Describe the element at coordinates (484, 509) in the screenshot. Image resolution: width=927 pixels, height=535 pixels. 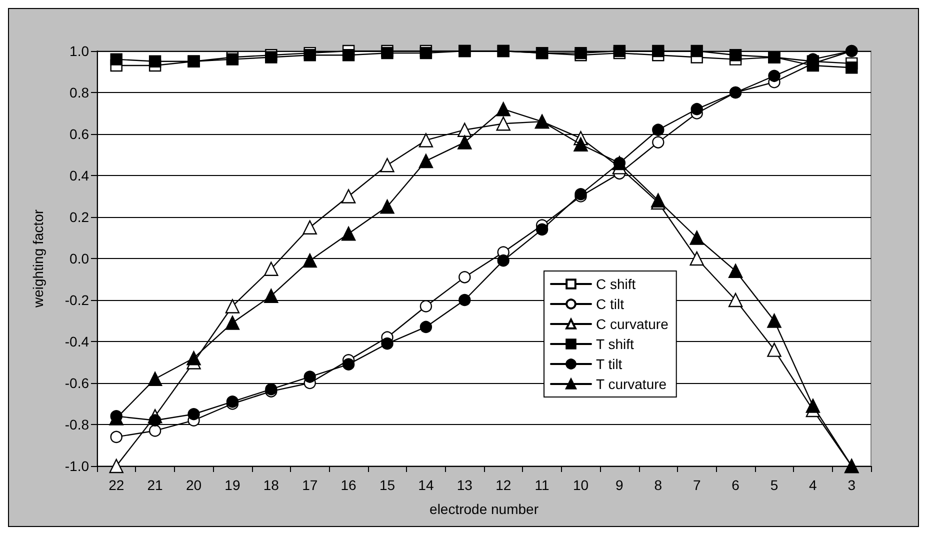
I see `x-axis-title: electrode number` at that location.